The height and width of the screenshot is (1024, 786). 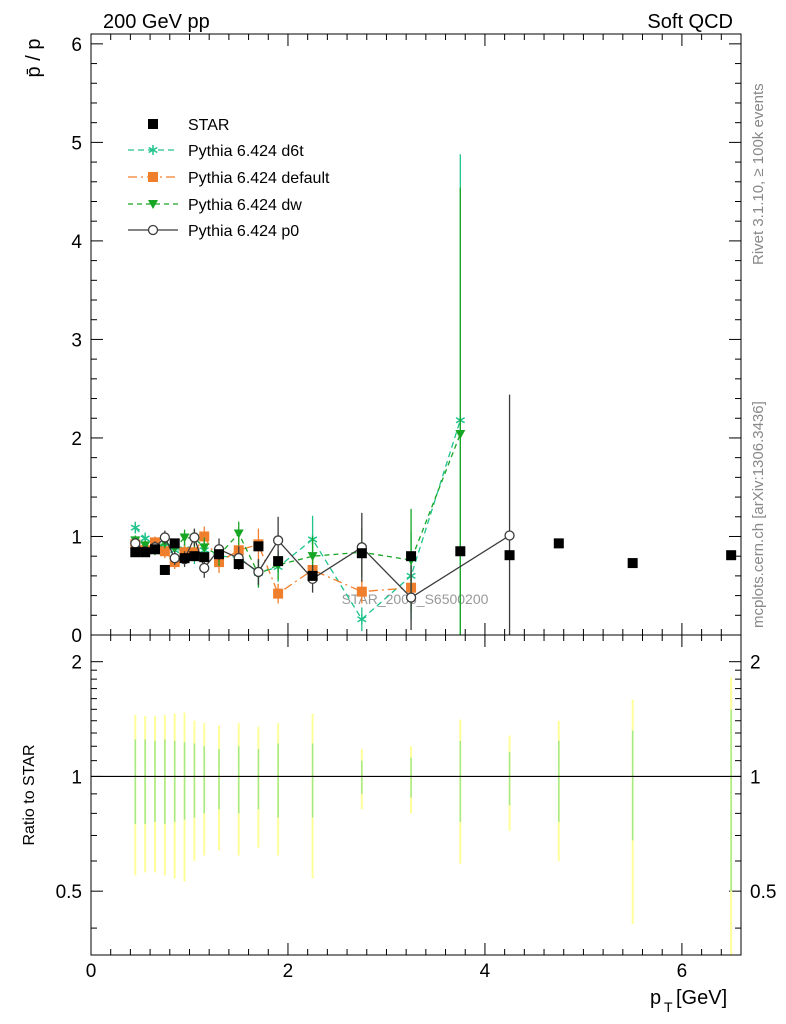 What do you see at coordinates (34, 58) in the screenshot?
I see `main-y-axis-label: p̄ / p` at bounding box center [34, 58].